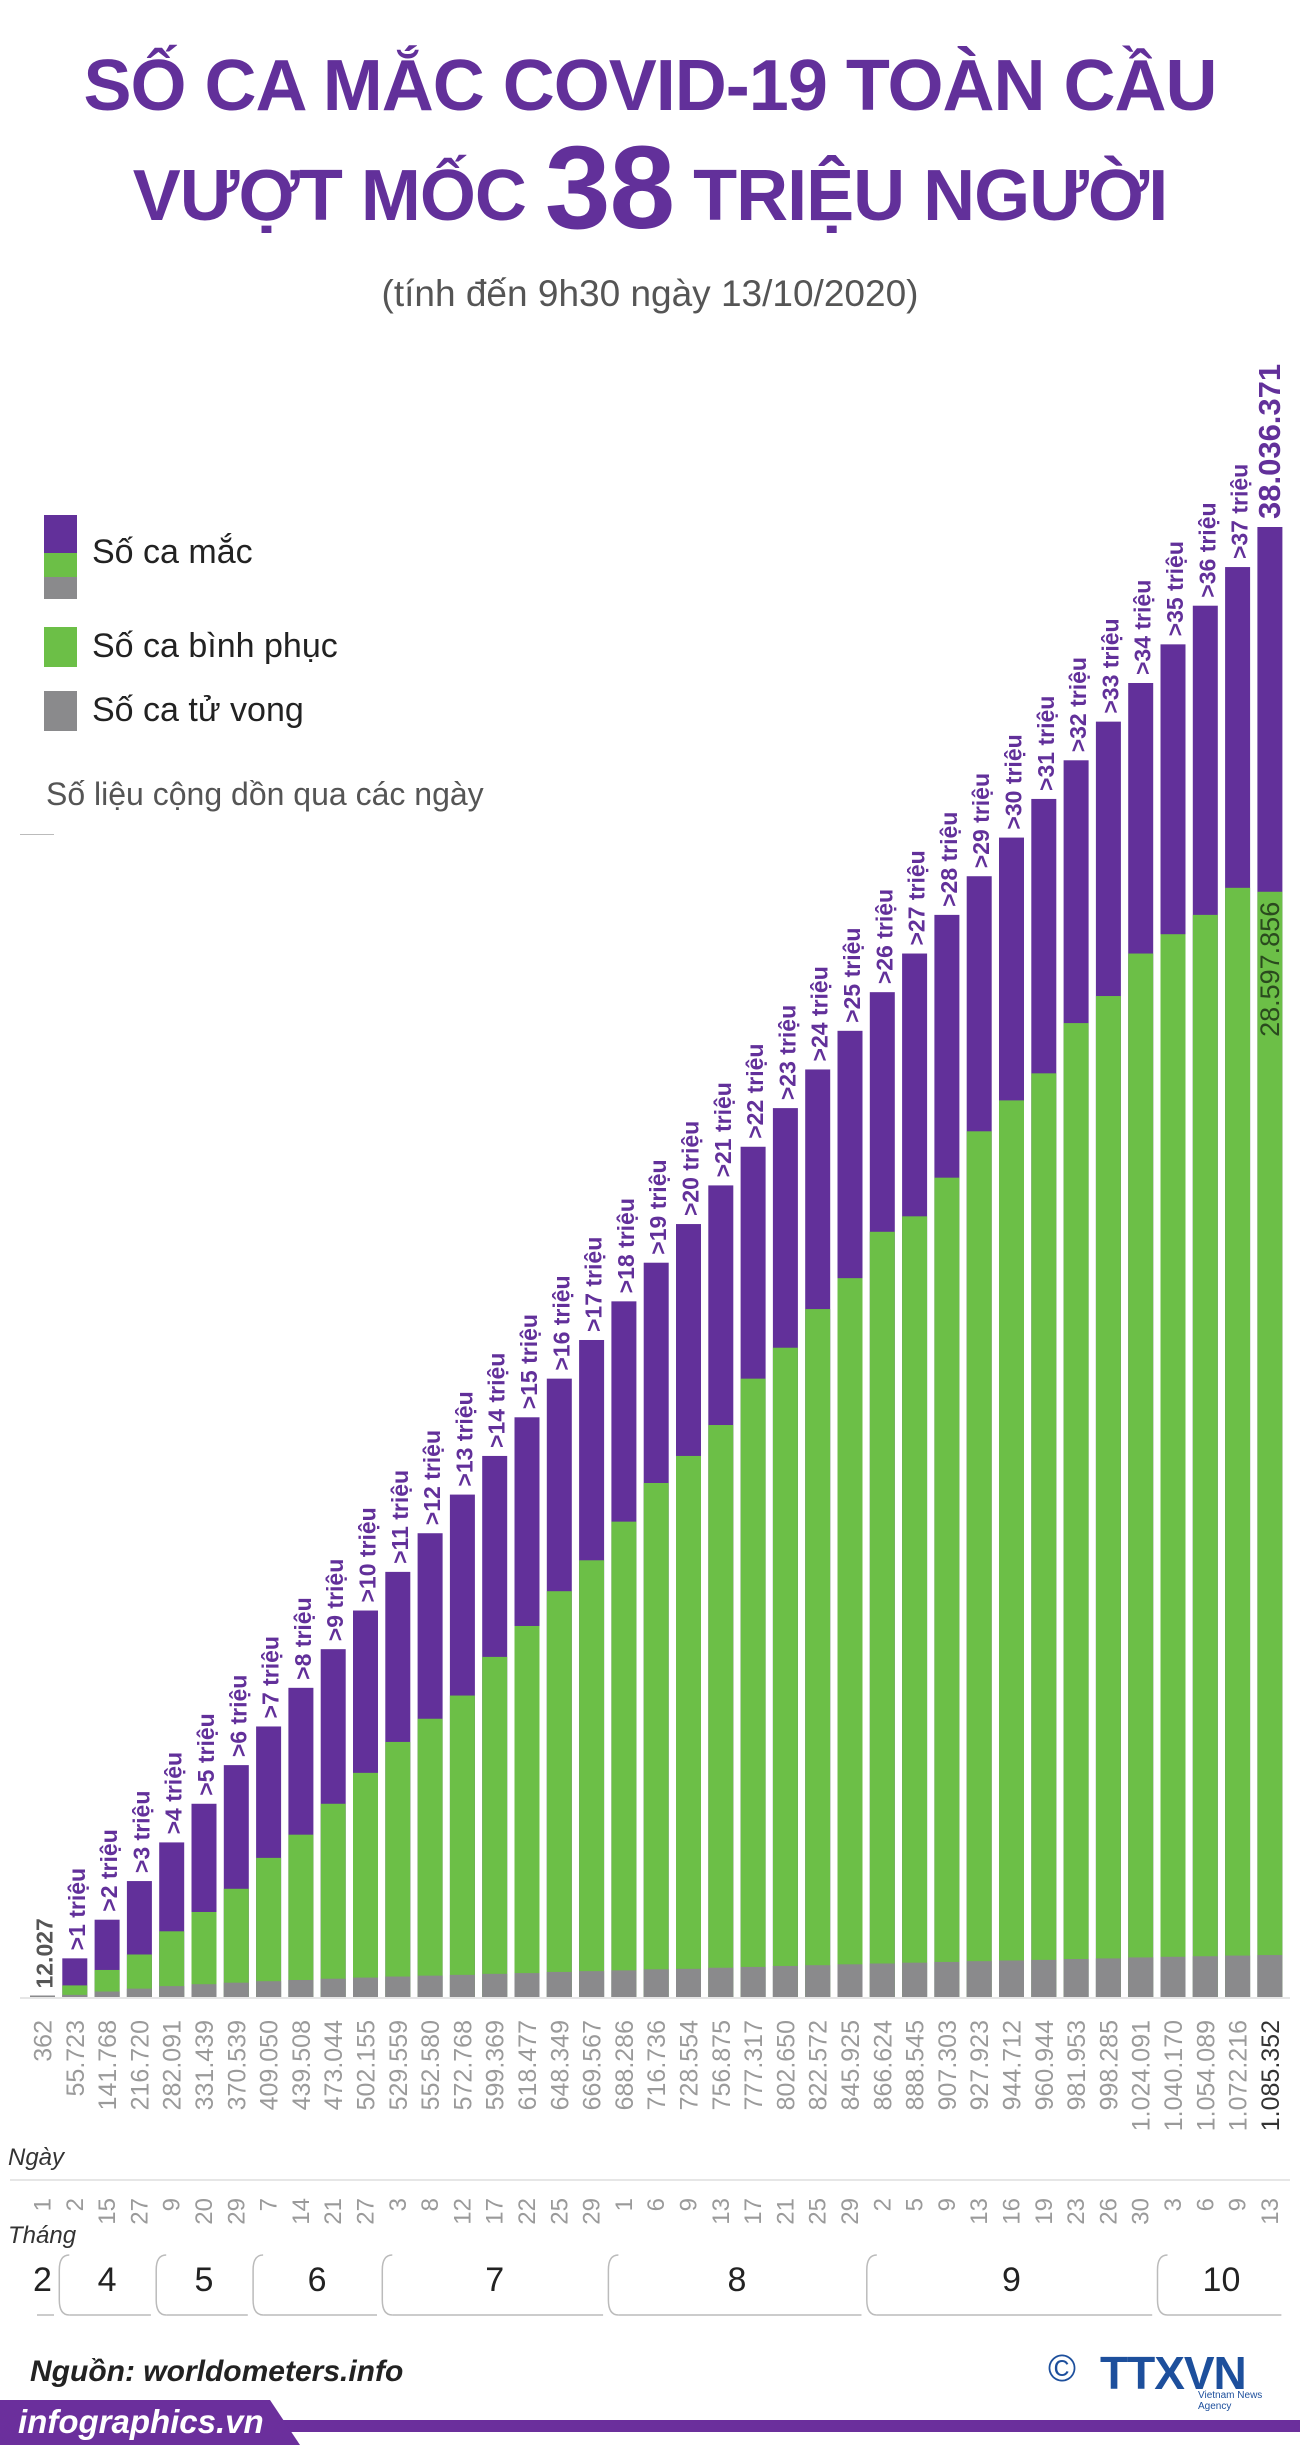  I want to click on day-label: 19, so click(1044, 2211).